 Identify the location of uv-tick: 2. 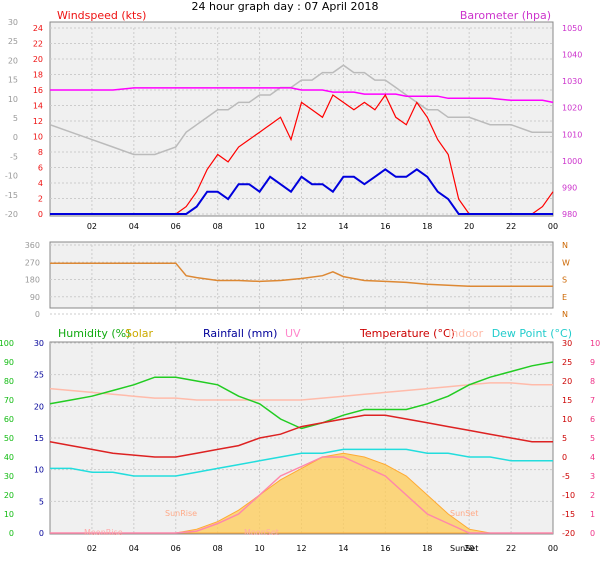
(592, 495).